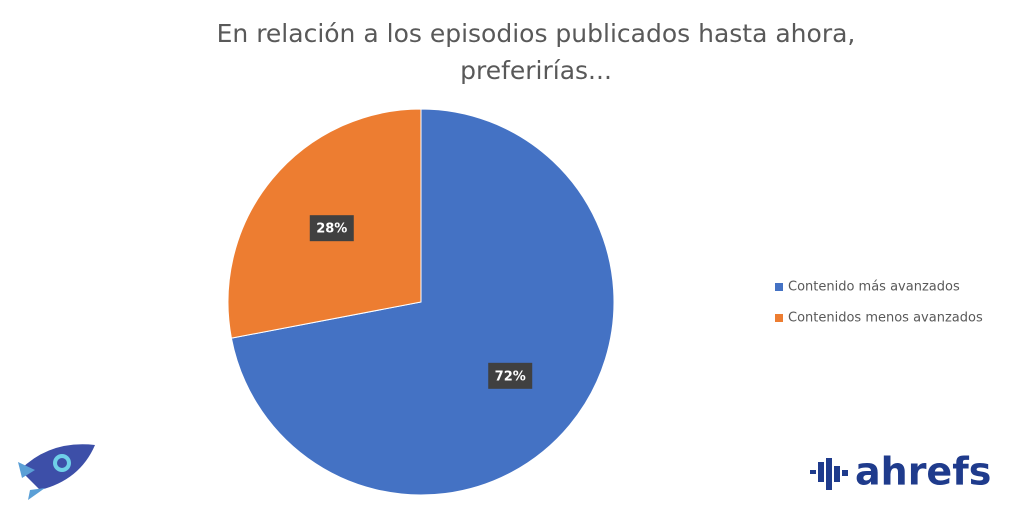  I want to click on legend-label: Contenidos menos avanzados, so click(885, 318).